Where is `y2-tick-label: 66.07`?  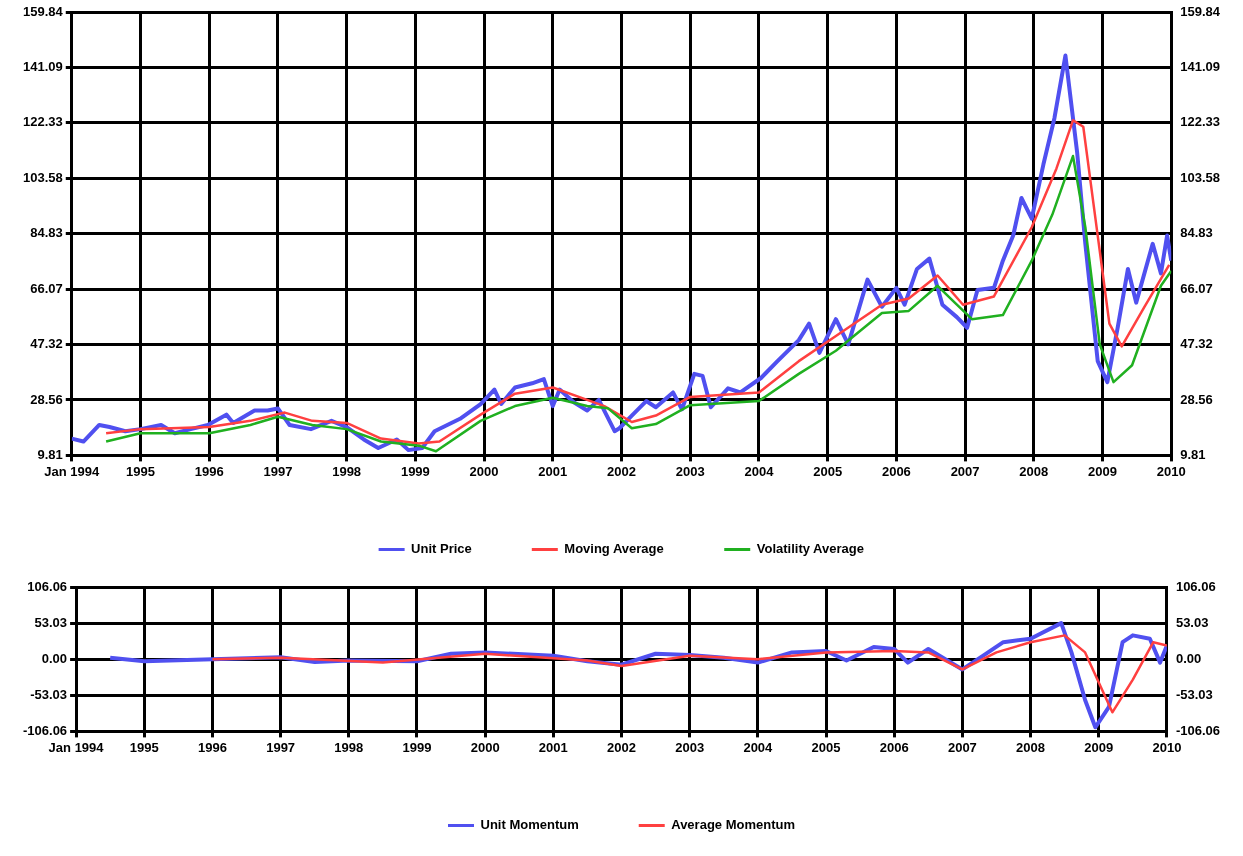
y2-tick-label: 66.07 is located at coordinates (1196, 288).